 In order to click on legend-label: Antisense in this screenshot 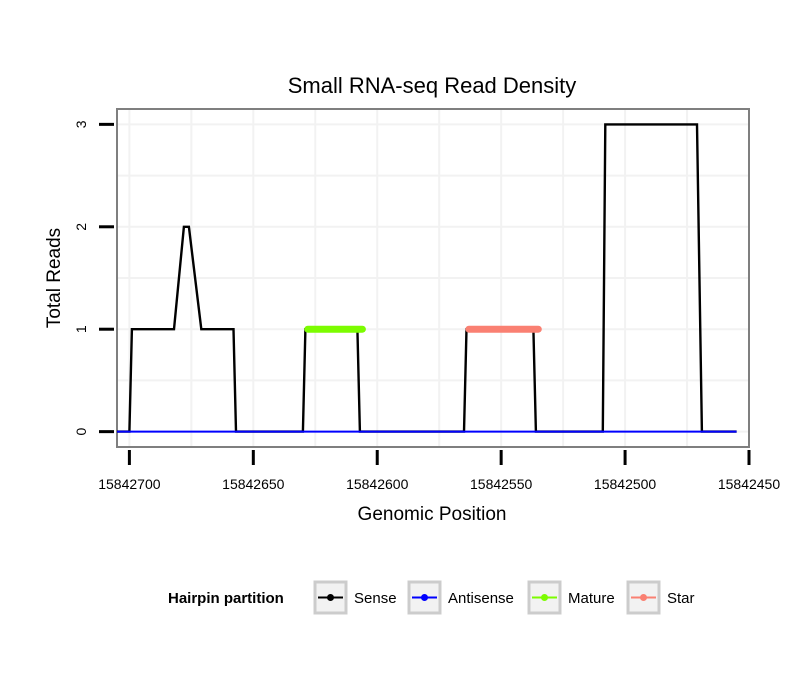, I will do `click(481, 598)`.